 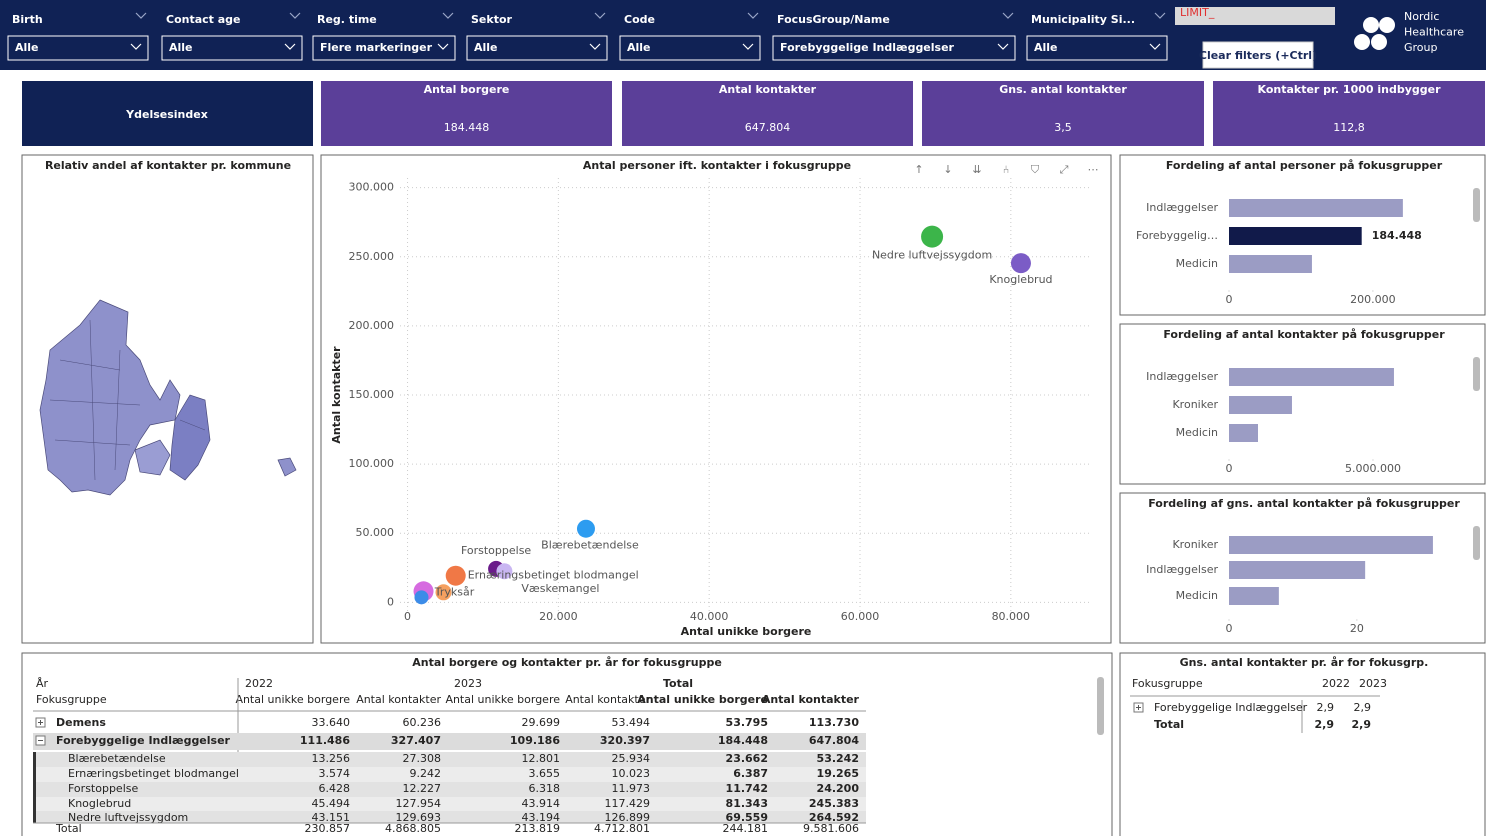 What do you see at coordinates (860, 616) in the screenshot?
I see `x-tick-label: 60.000` at bounding box center [860, 616].